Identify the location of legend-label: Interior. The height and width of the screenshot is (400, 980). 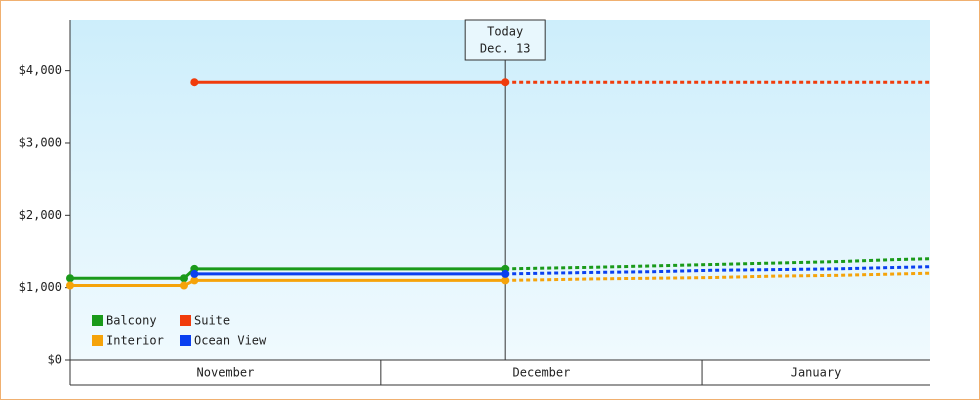
(135, 341).